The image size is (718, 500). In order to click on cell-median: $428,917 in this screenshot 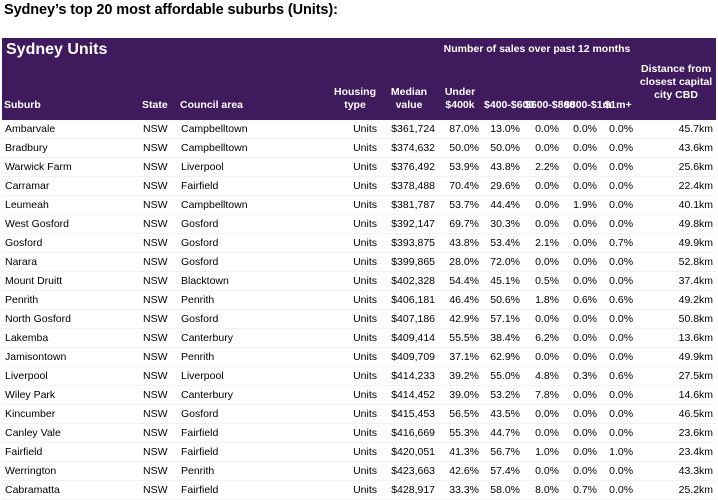, I will do `click(409, 490)`.